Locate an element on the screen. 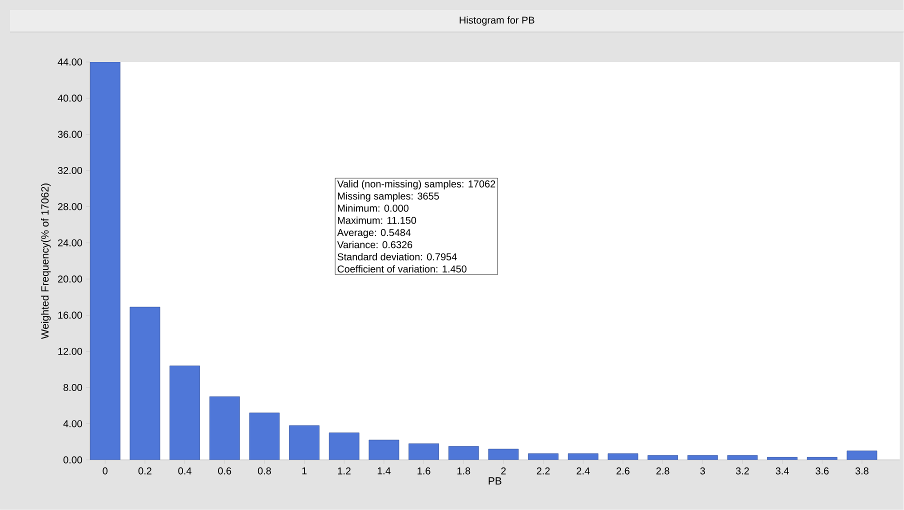 The width and height of the screenshot is (904, 510). annotation: Valid (non-missing) samples: 17062 is located at coordinates (416, 185).